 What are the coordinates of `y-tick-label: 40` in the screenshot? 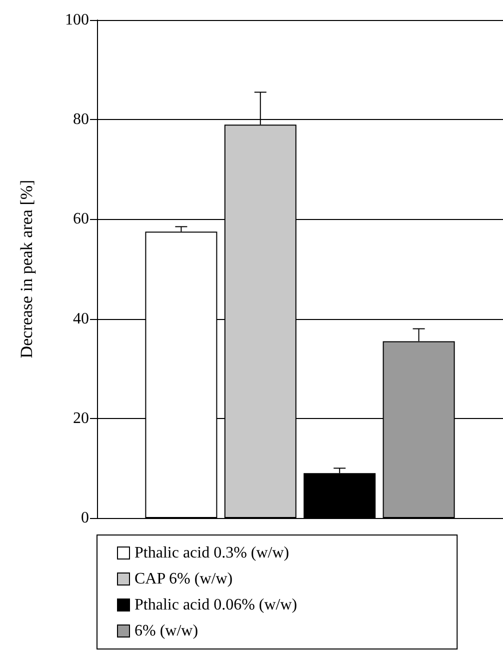 It's located at (81, 319).